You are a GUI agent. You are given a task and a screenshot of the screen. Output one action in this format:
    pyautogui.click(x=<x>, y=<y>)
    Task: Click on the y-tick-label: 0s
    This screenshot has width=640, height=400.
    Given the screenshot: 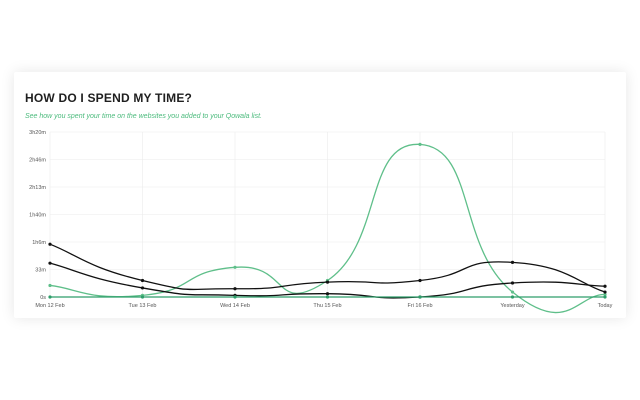 What is the action you would take?
    pyautogui.click(x=43, y=298)
    